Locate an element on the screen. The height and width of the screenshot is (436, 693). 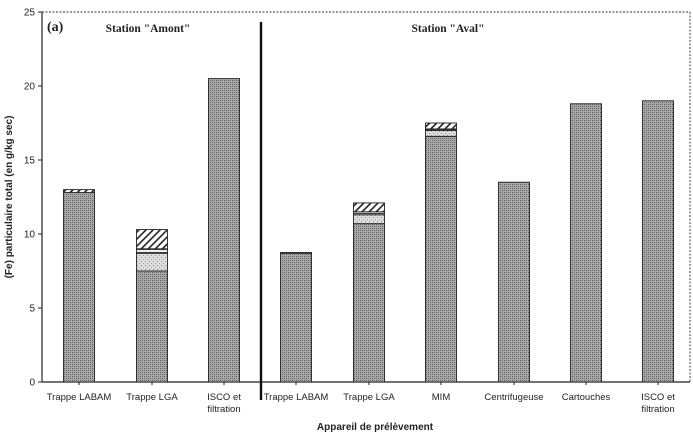
y-tick-label: 0 is located at coordinates (32, 383).